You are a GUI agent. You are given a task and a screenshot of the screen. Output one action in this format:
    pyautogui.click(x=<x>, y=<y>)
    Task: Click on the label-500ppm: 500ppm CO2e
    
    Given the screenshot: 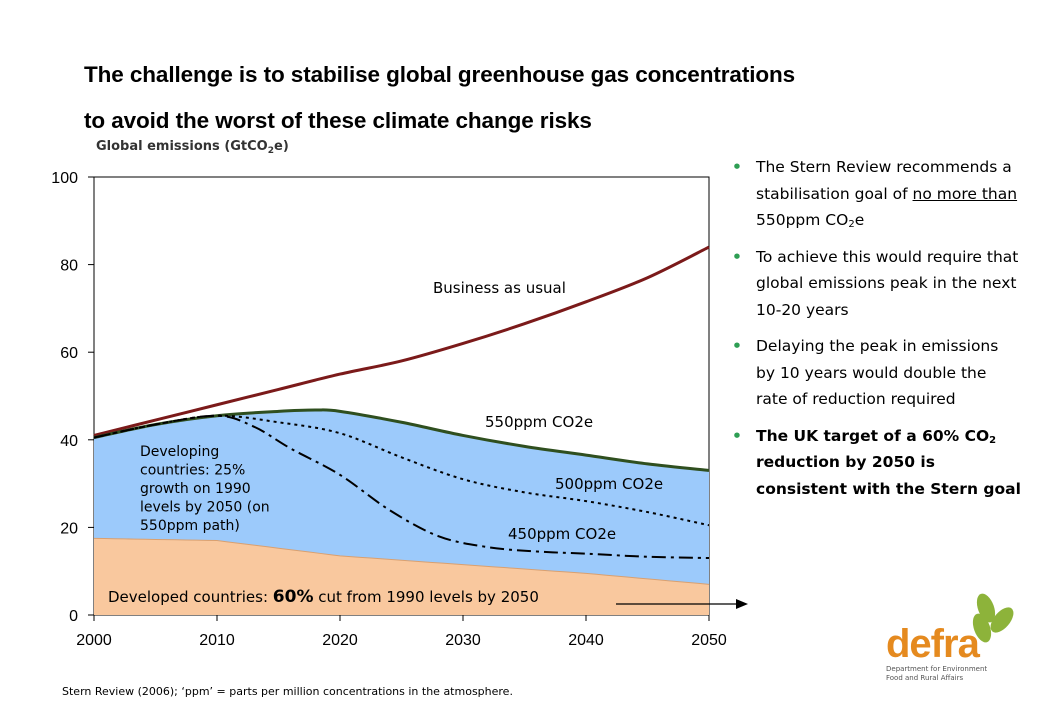 What is the action you would take?
    pyautogui.click(x=609, y=484)
    